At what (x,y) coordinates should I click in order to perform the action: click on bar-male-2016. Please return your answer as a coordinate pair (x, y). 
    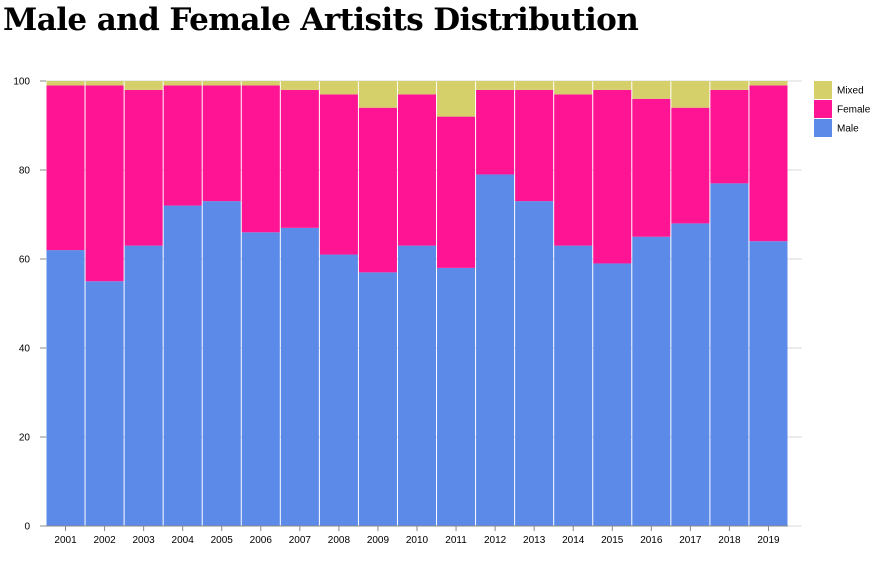
    Looking at the image, I should click on (651, 381).